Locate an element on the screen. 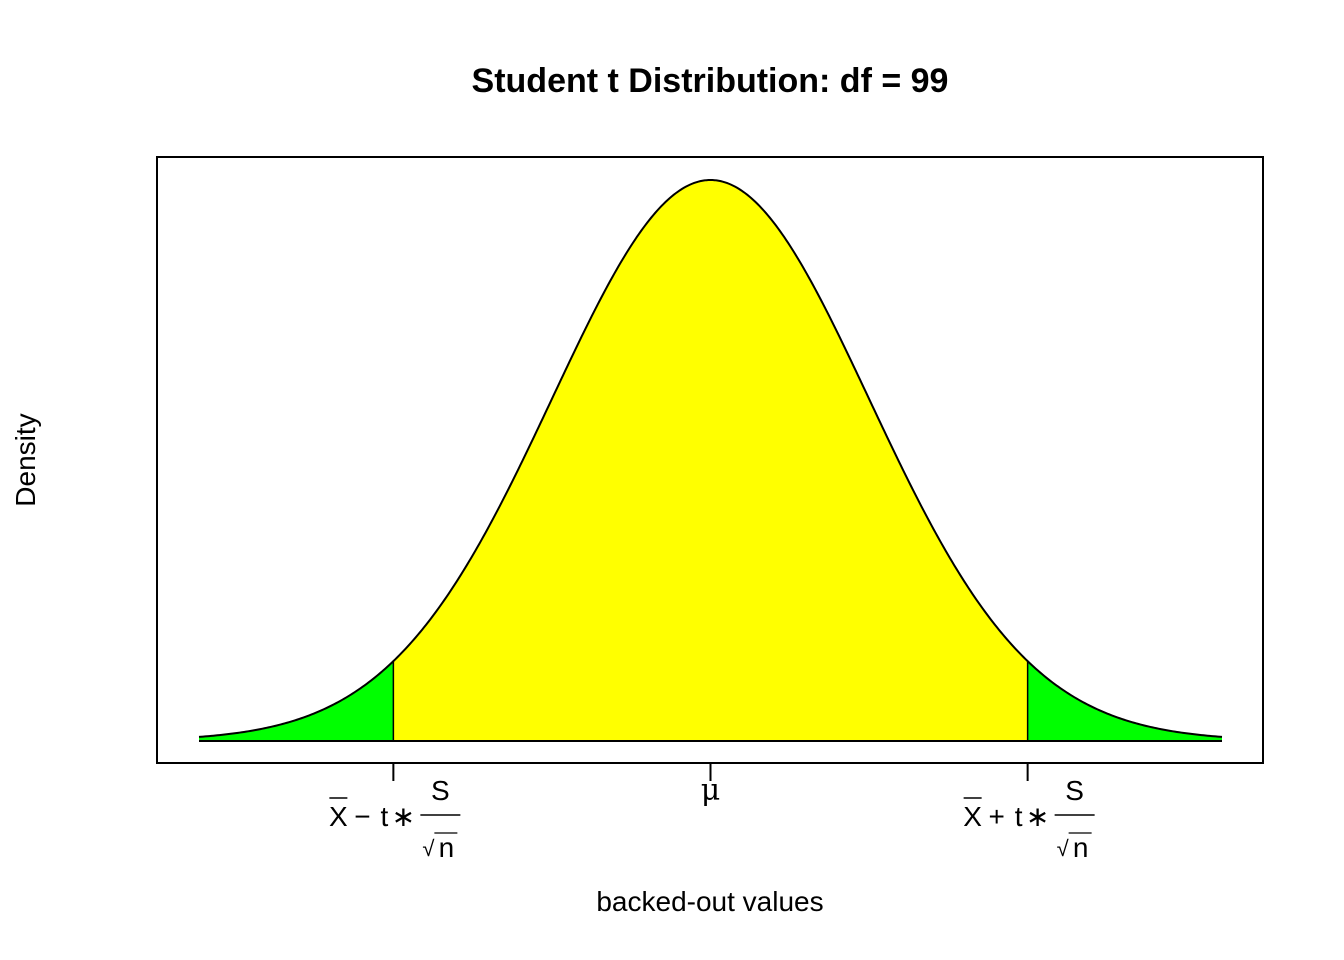 This screenshot has width=1344, height=960. y-axis-label: Density is located at coordinates (25, 459).